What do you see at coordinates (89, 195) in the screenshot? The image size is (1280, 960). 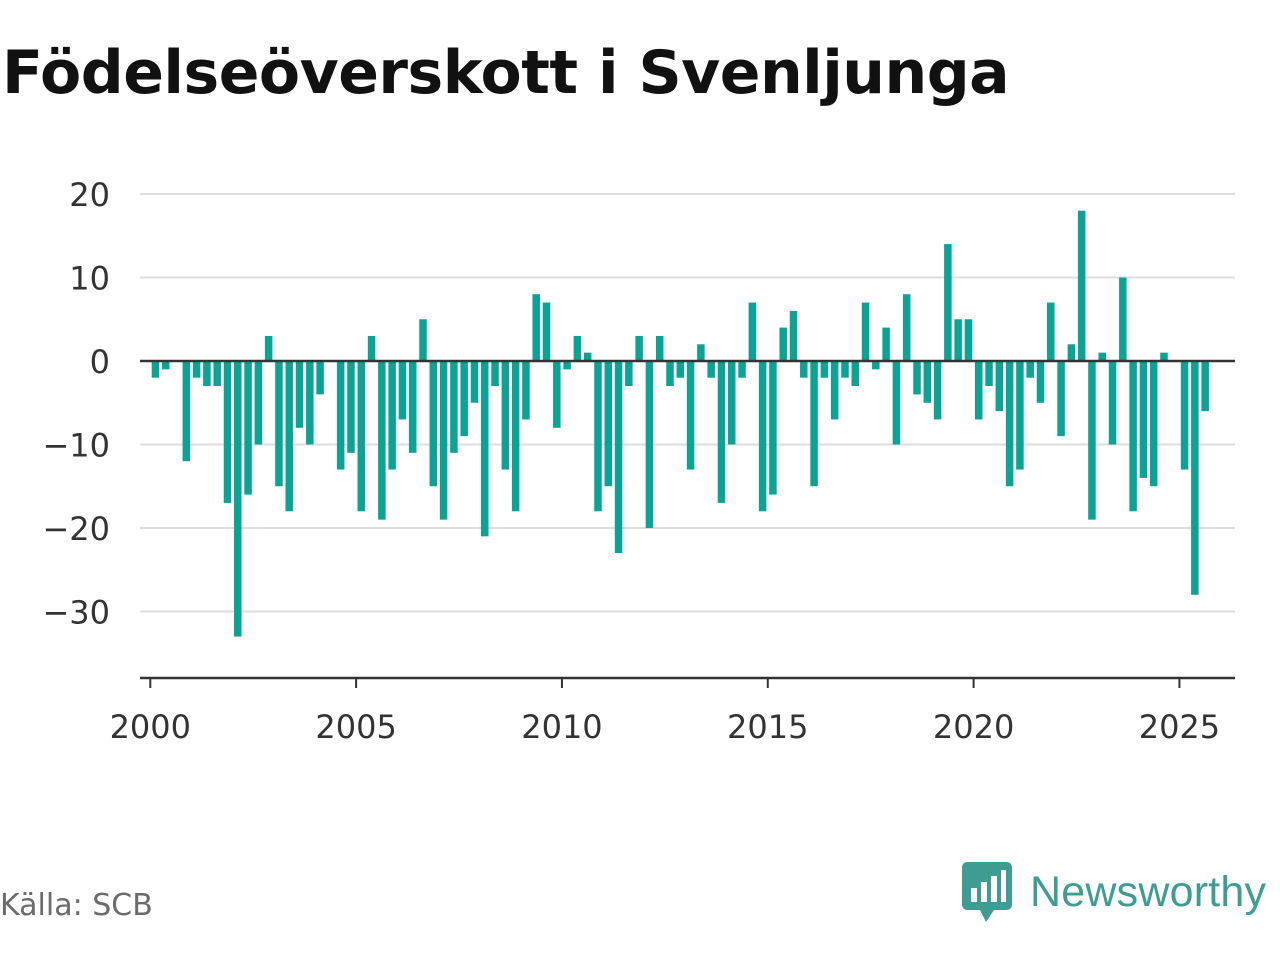 I see `y-tick-label: 20` at bounding box center [89, 195].